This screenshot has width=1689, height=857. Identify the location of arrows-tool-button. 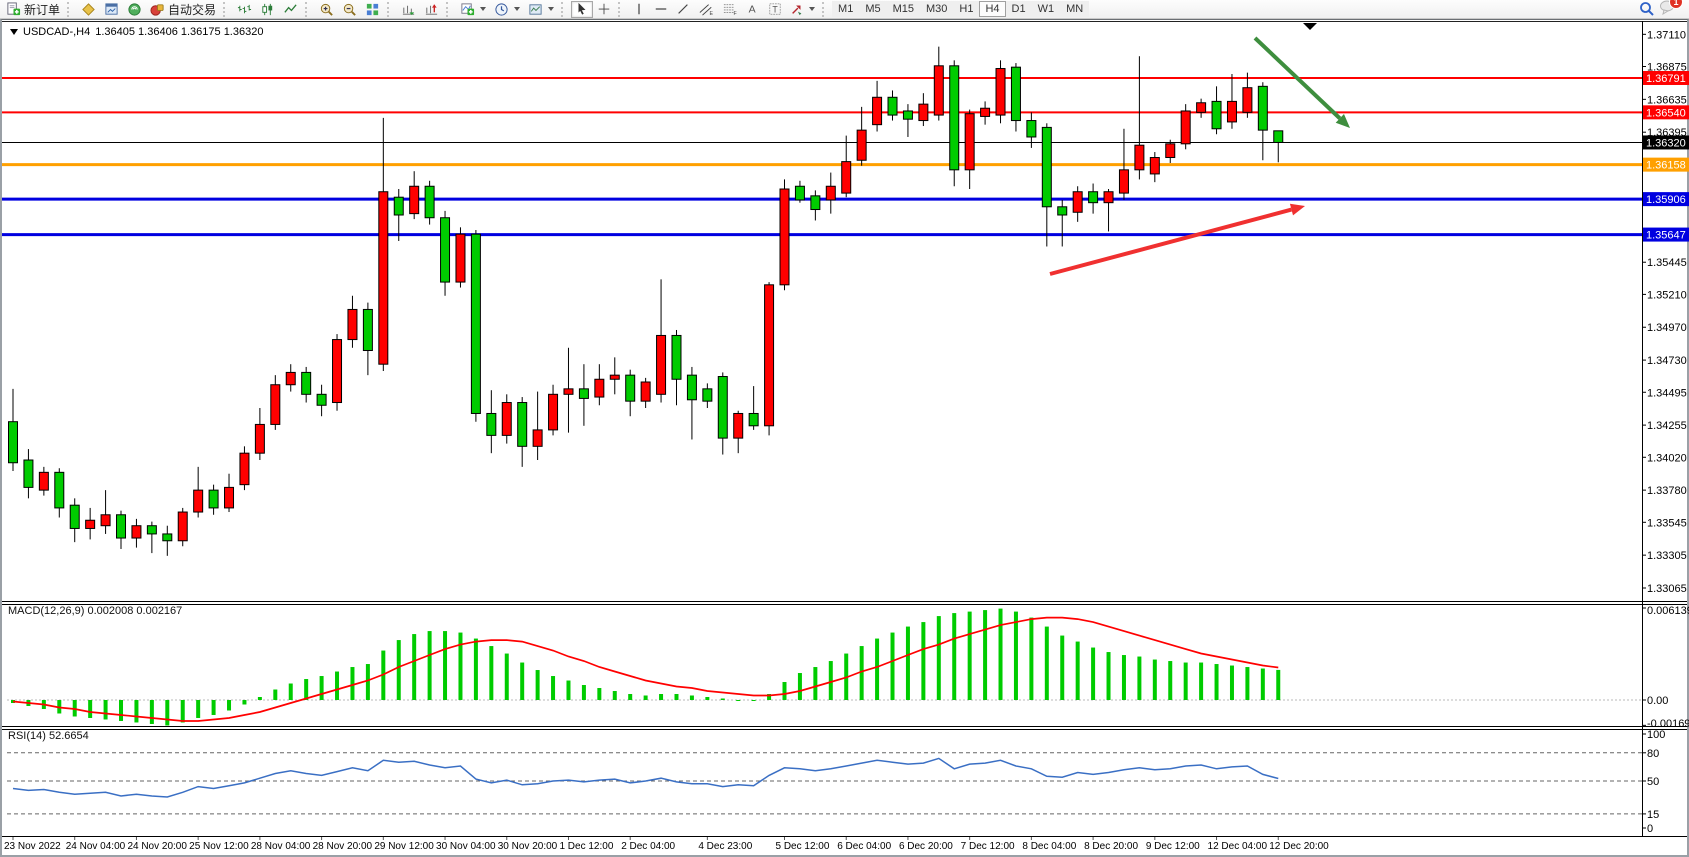
(802, 9).